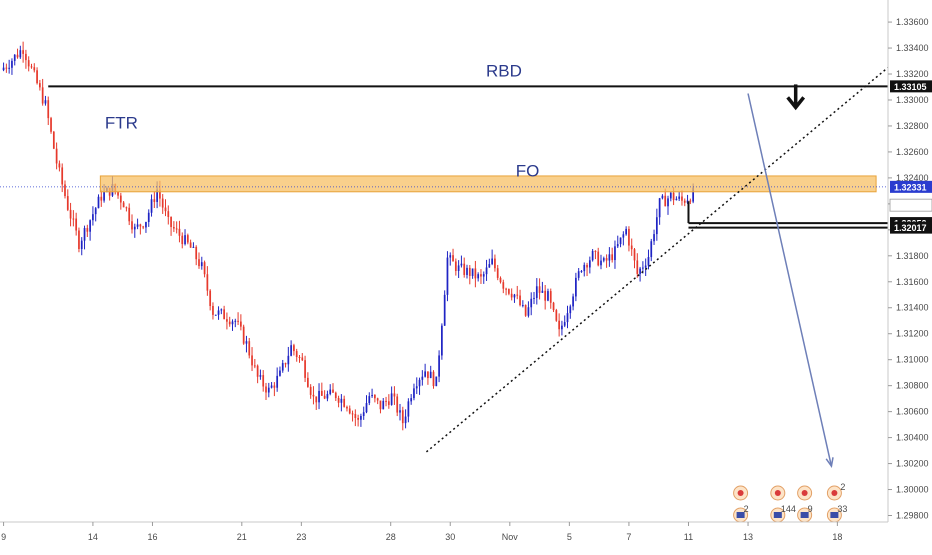 The image size is (932, 555). What do you see at coordinates (391, 537) in the screenshot?
I see `x-tick-label: 28` at bounding box center [391, 537].